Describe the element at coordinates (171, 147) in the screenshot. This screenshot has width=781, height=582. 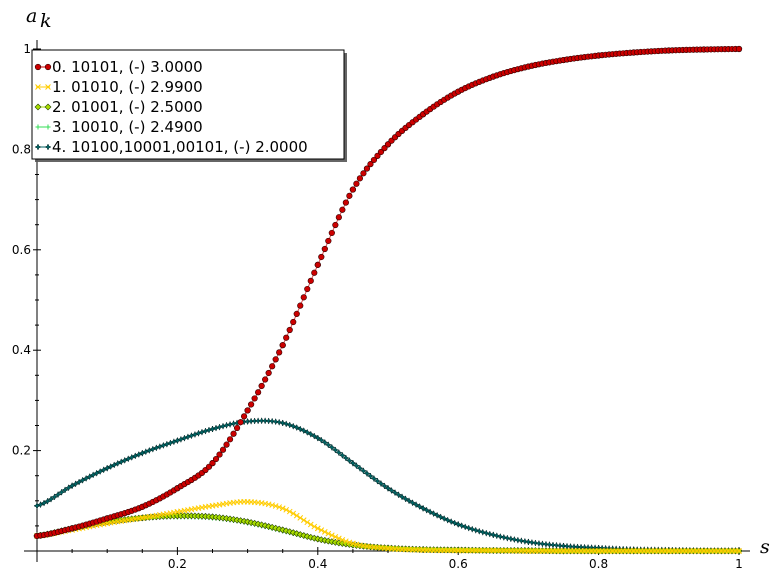
I see `legend-item: 4. 10100,10001,00101, (-) 2.0000` at that location.